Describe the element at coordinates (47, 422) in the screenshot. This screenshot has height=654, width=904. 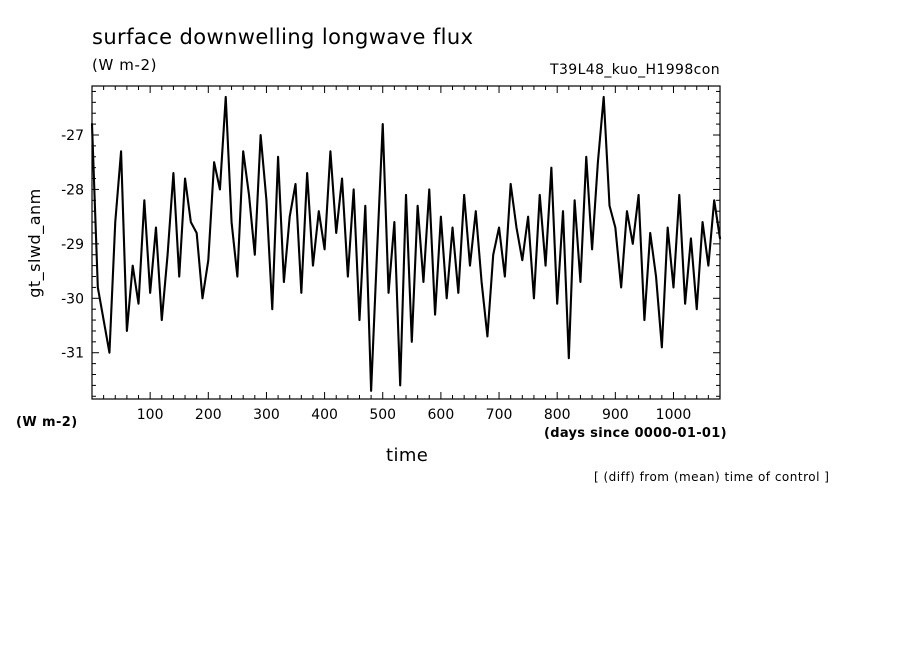
I see `y-axis-unit: (W m-2)` at that location.